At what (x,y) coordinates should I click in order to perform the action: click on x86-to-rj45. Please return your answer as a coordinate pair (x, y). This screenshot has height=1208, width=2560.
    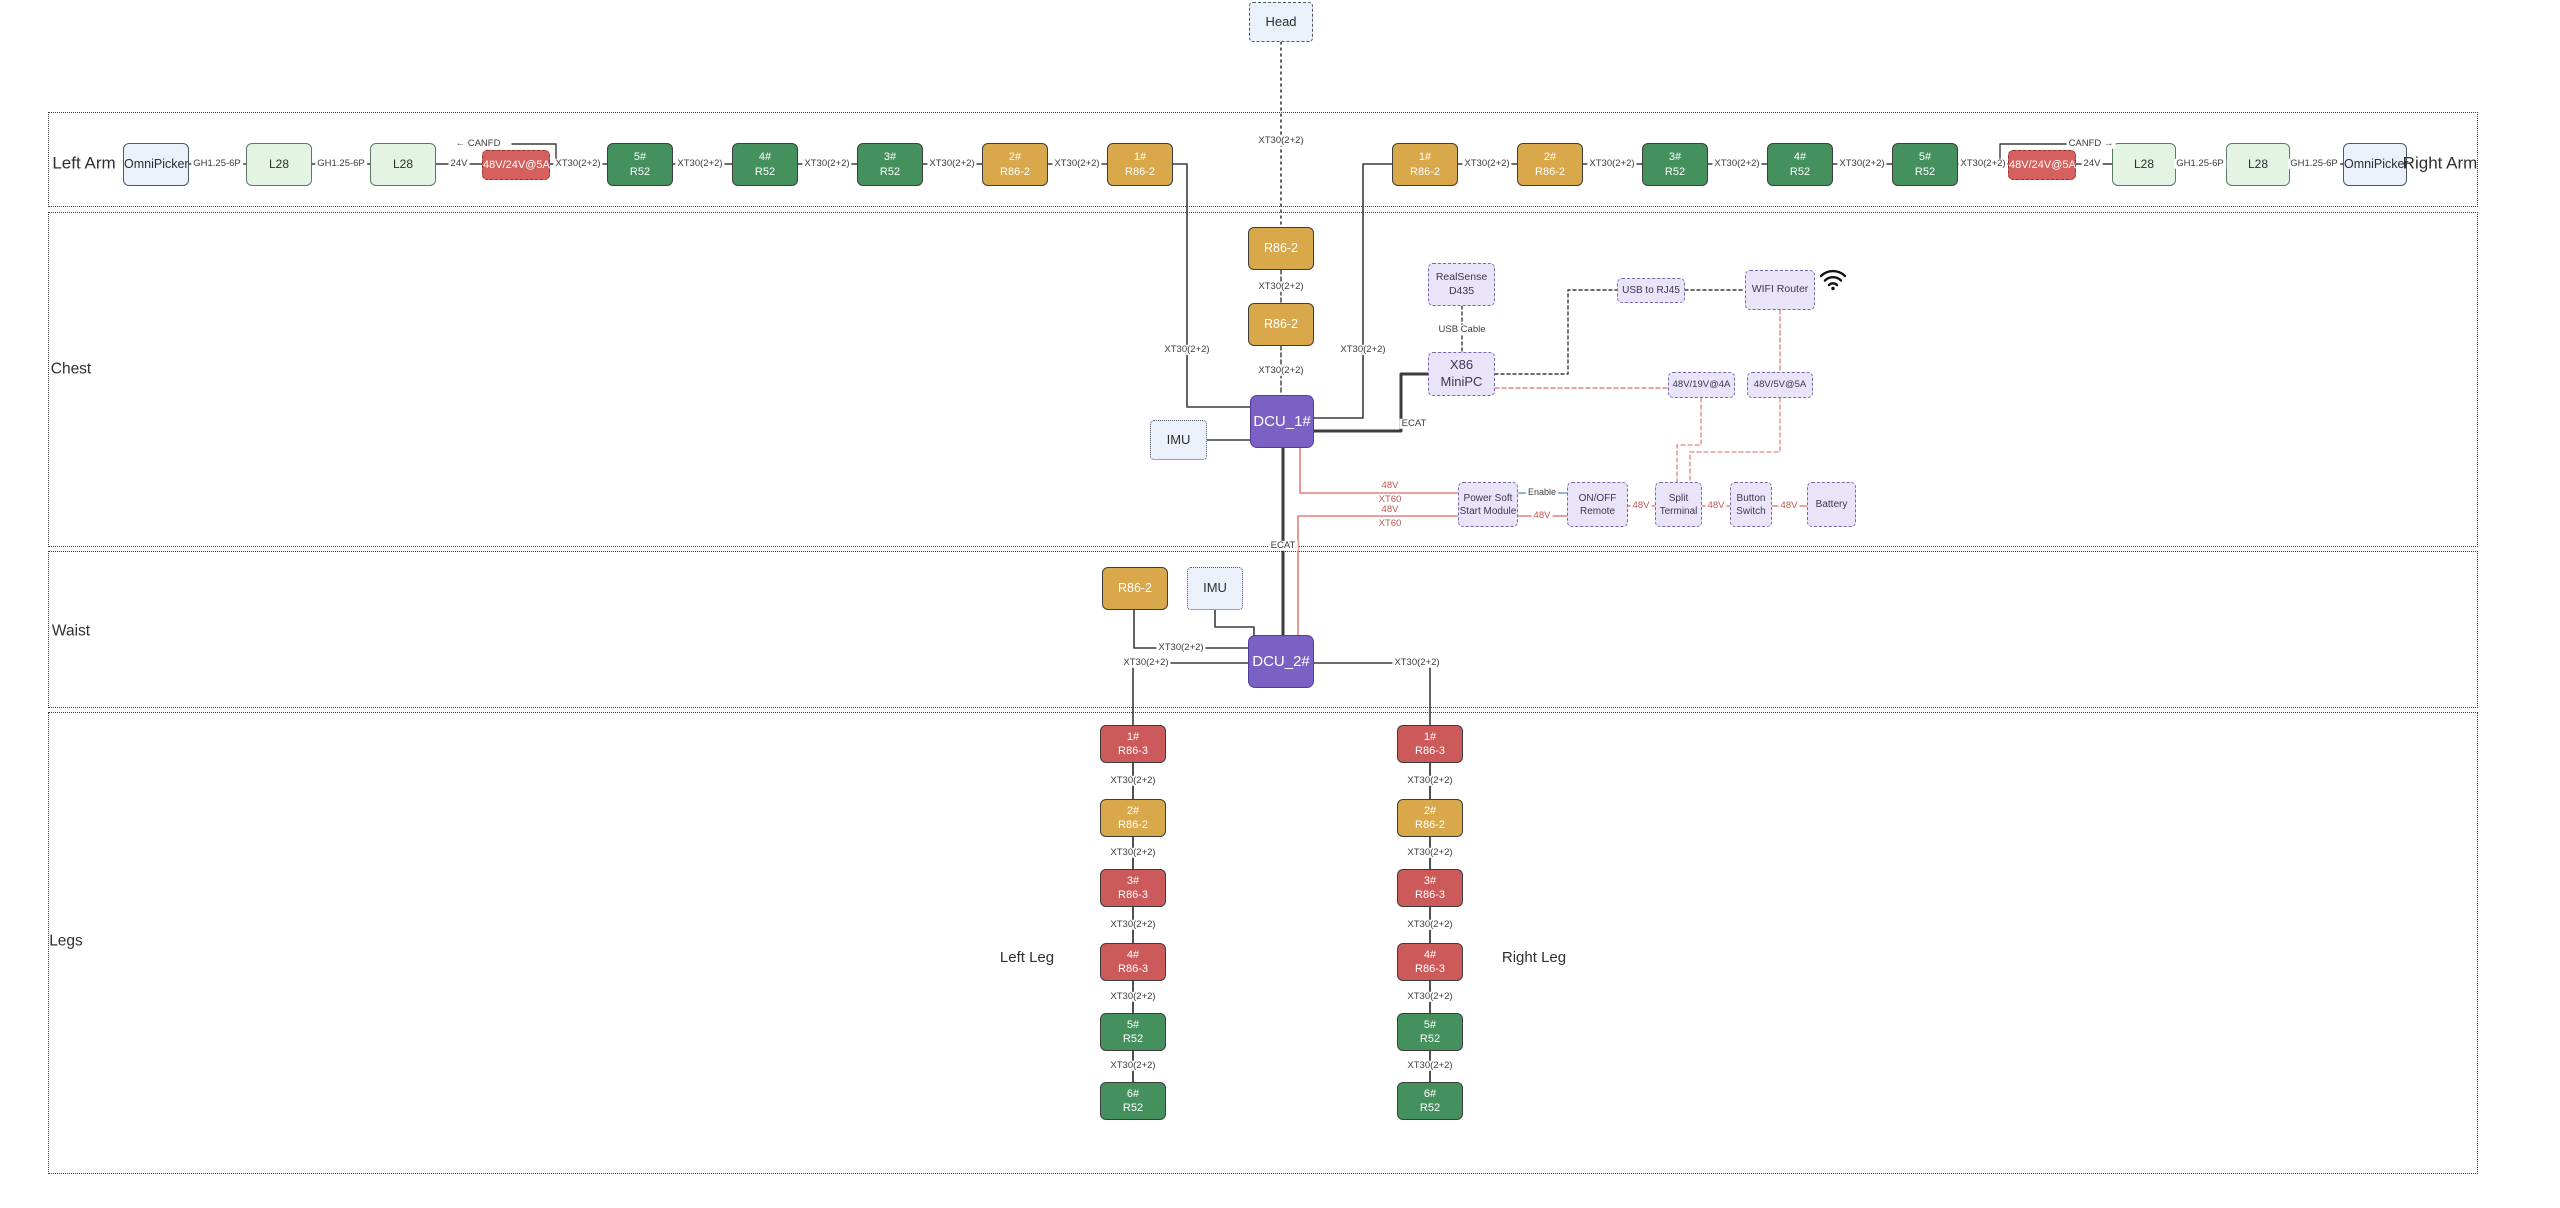
    Looking at the image, I should click on (1556, 332).